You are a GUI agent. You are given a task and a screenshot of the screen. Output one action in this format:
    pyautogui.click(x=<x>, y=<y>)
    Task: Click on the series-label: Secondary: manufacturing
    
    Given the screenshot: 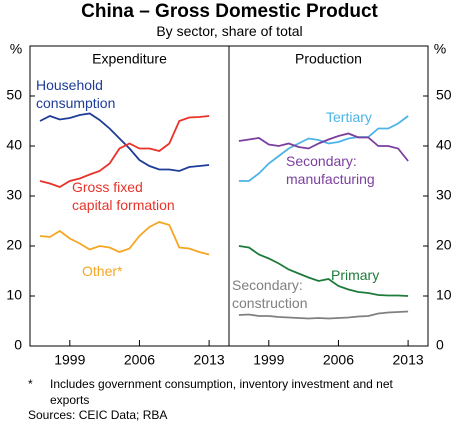 What is the action you would take?
    pyautogui.click(x=330, y=170)
    